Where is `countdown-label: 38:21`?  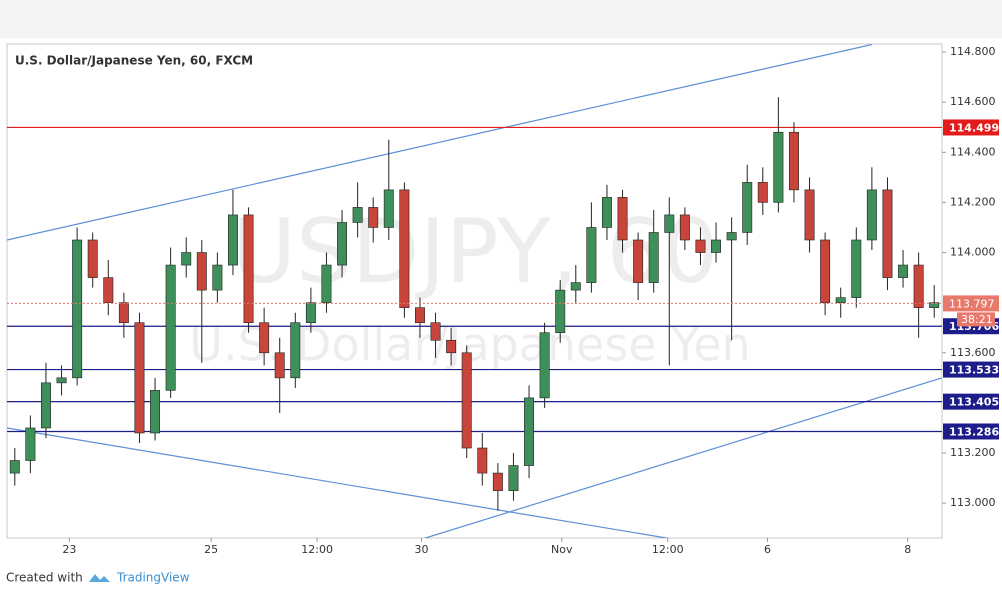 countdown-label: 38:21 is located at coordinates (977, 319).